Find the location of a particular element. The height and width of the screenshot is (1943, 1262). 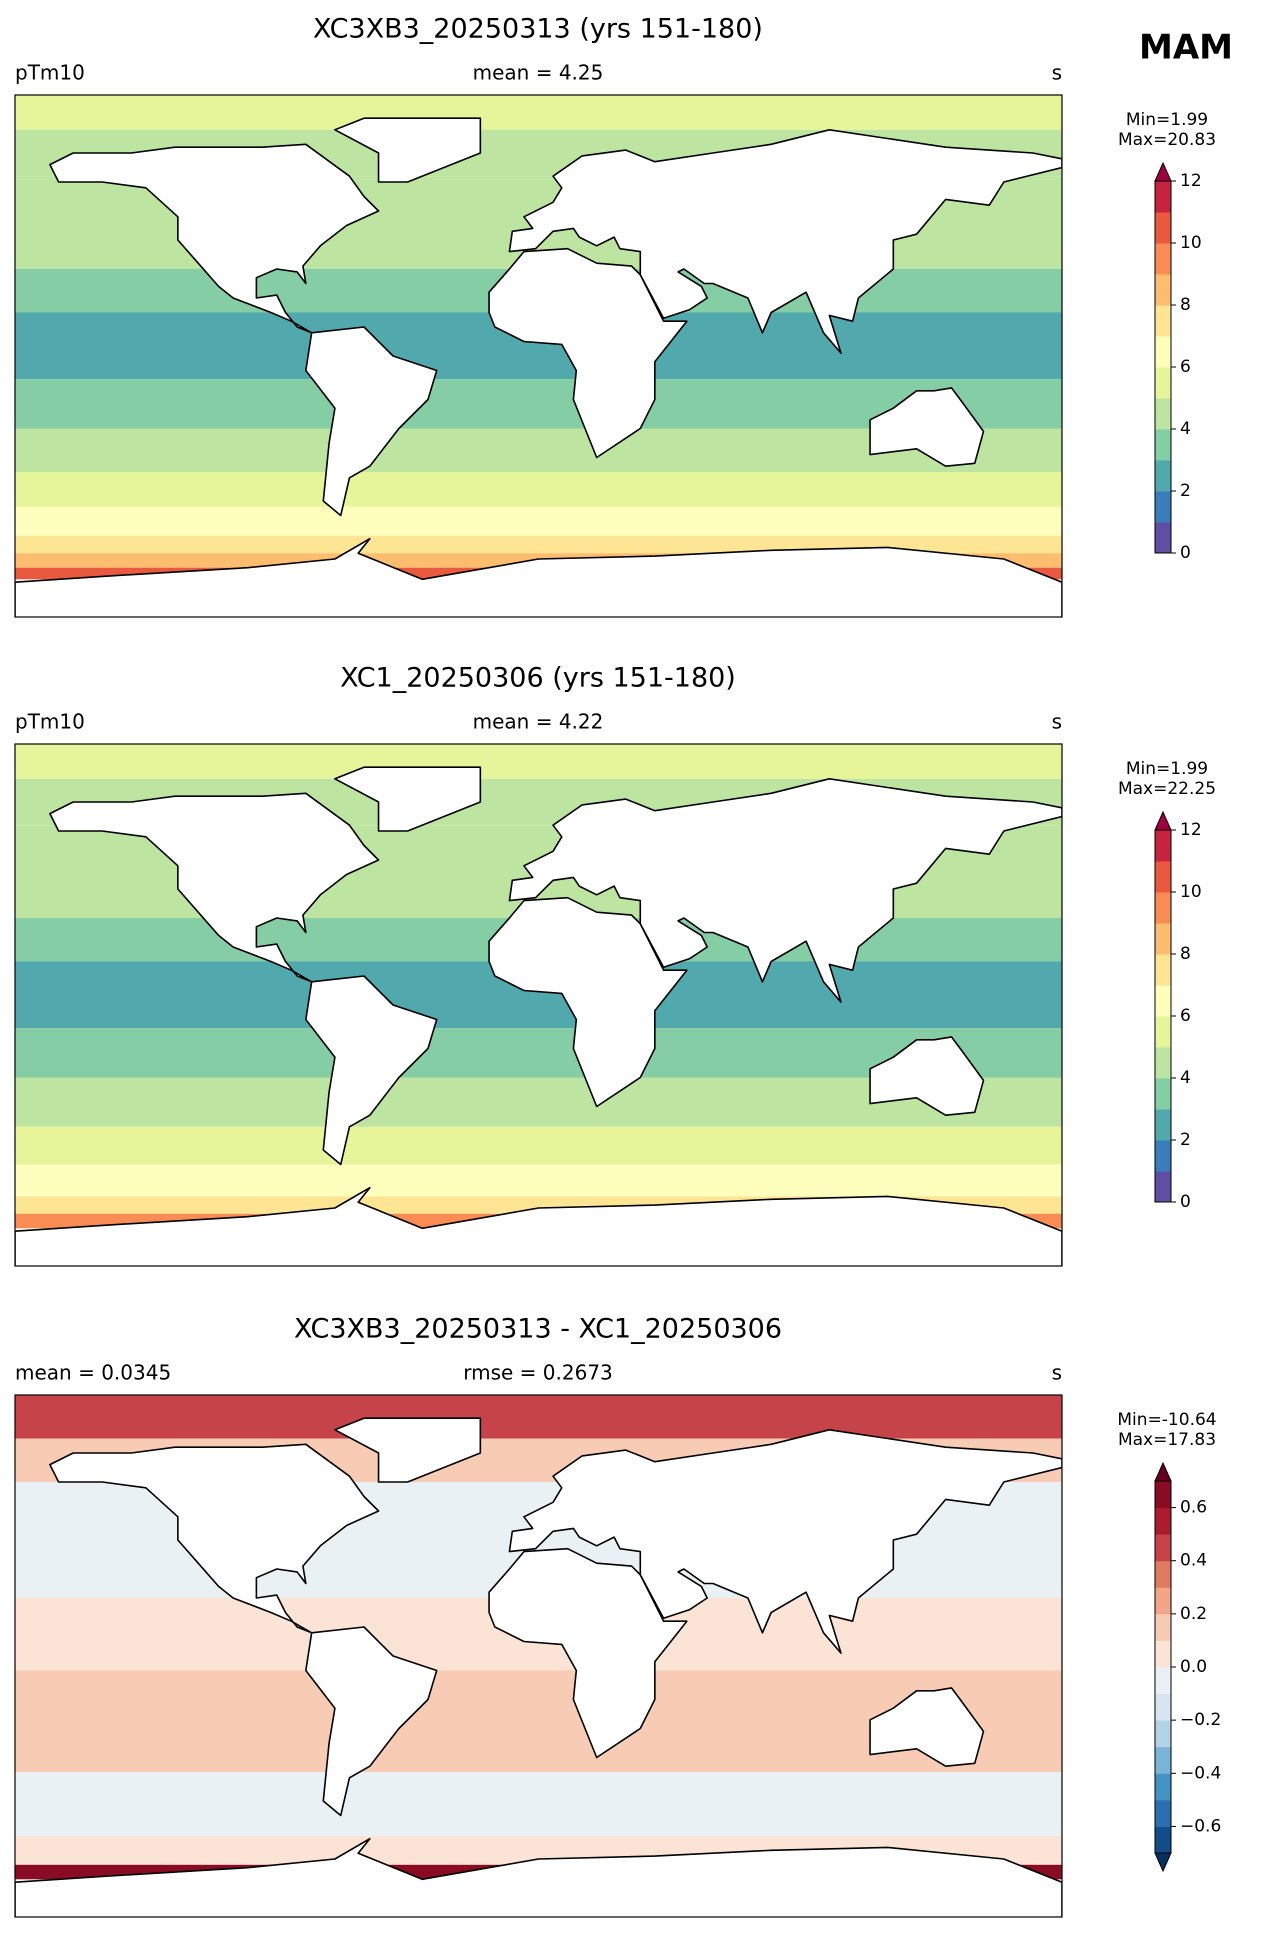

center-label: mean = 4.25 is located at coordinates (538, 73).